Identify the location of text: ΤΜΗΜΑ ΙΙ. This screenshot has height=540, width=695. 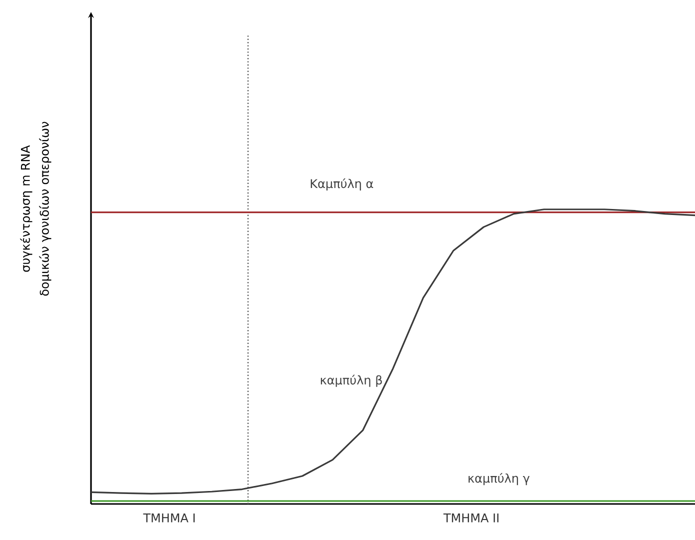
(470, 518).